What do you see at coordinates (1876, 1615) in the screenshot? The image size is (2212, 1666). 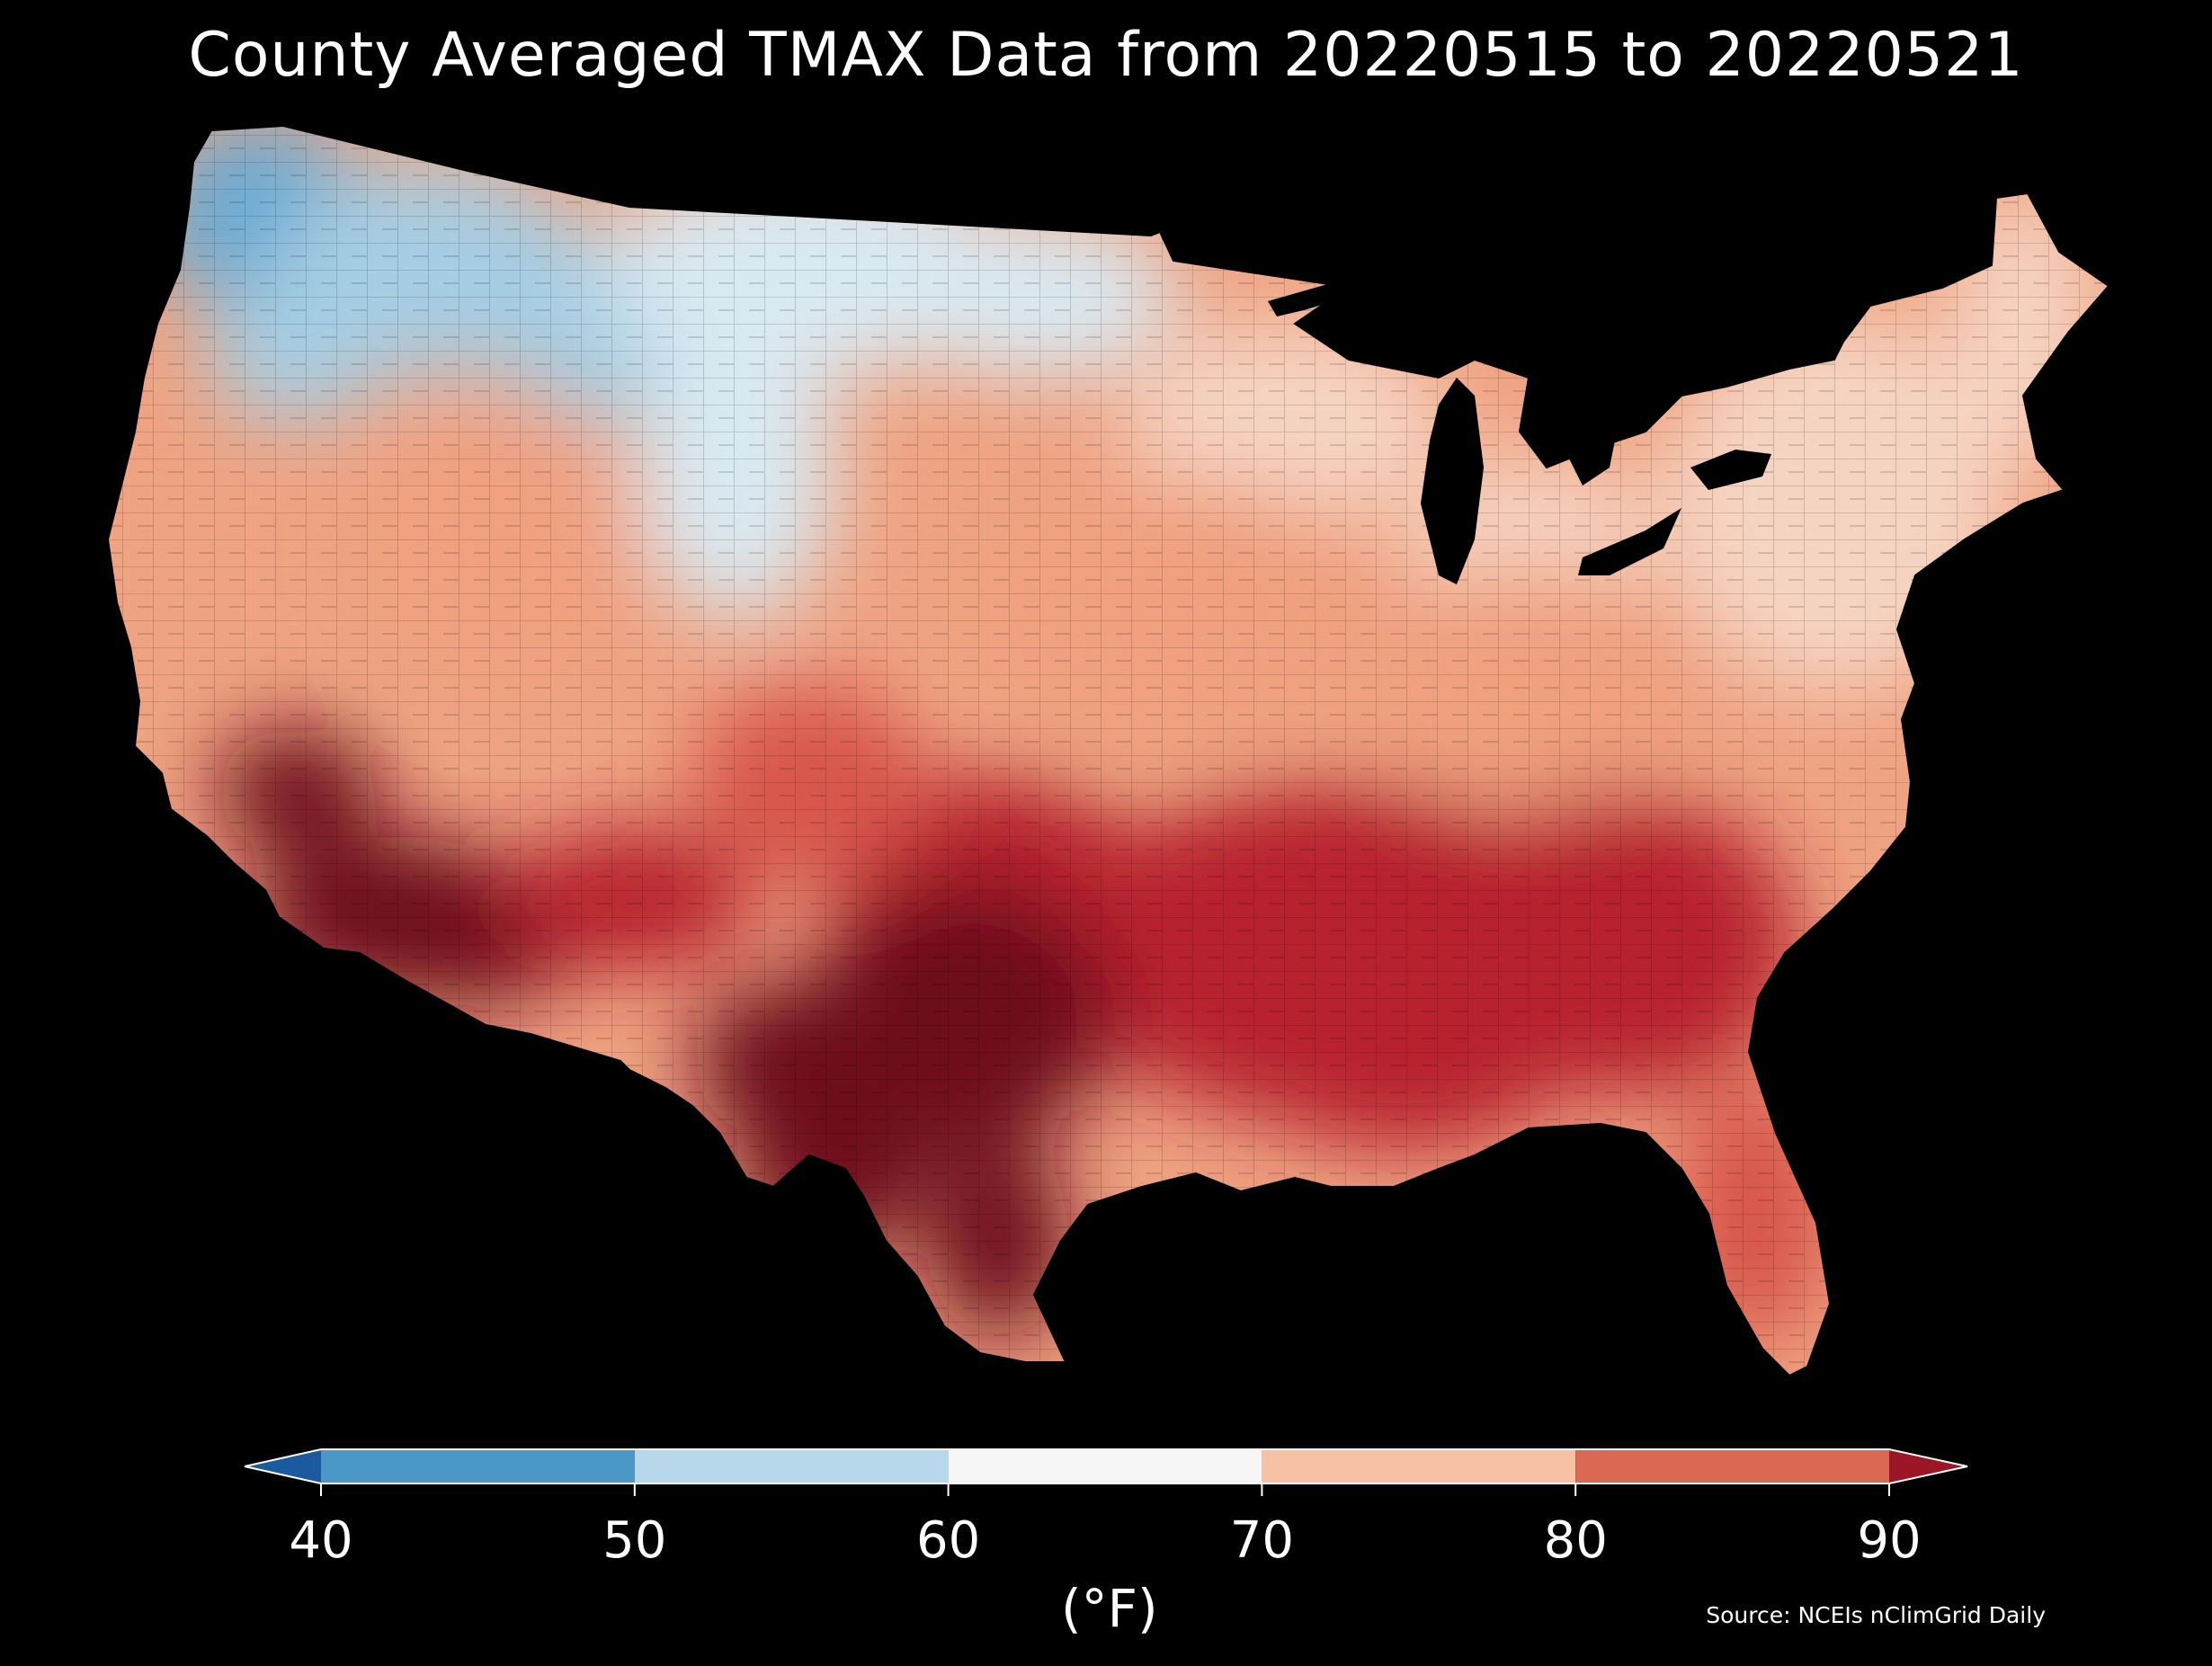 I see `source-credit: Source: NCEIs nClimGrid Daily` at bounding box center [1876, 1615].